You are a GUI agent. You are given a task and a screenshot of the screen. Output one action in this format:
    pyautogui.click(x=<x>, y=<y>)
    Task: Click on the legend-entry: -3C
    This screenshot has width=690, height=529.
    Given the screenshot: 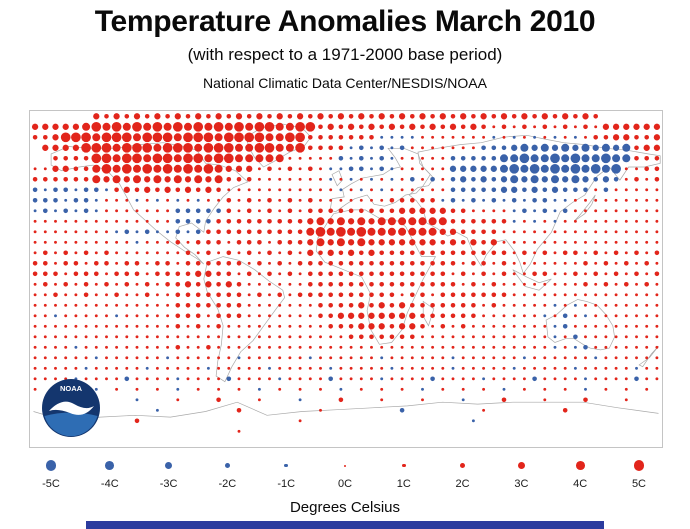 What is the action you would take?
    pyautogui.click(x=169, y=474)
    